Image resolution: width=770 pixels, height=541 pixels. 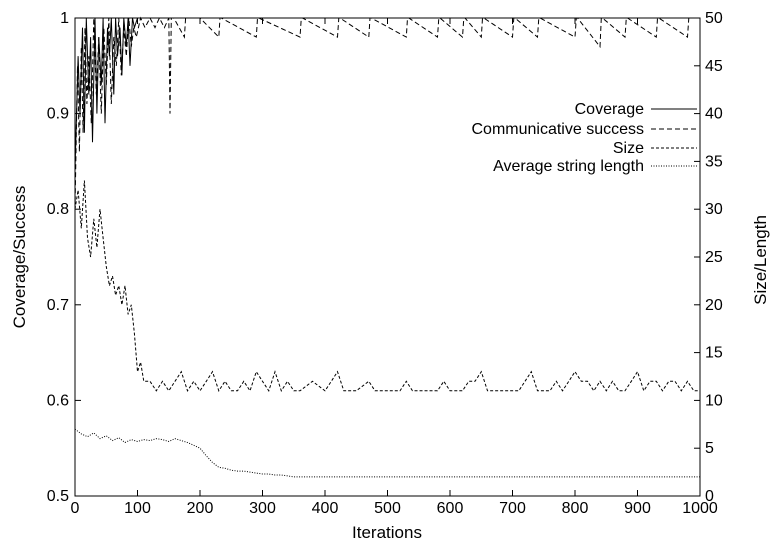 What do you see at coordinates (760, 260) in the screenshot?
I see `y-axis-right-label: Size/Length` at bounding box center [760, 260].